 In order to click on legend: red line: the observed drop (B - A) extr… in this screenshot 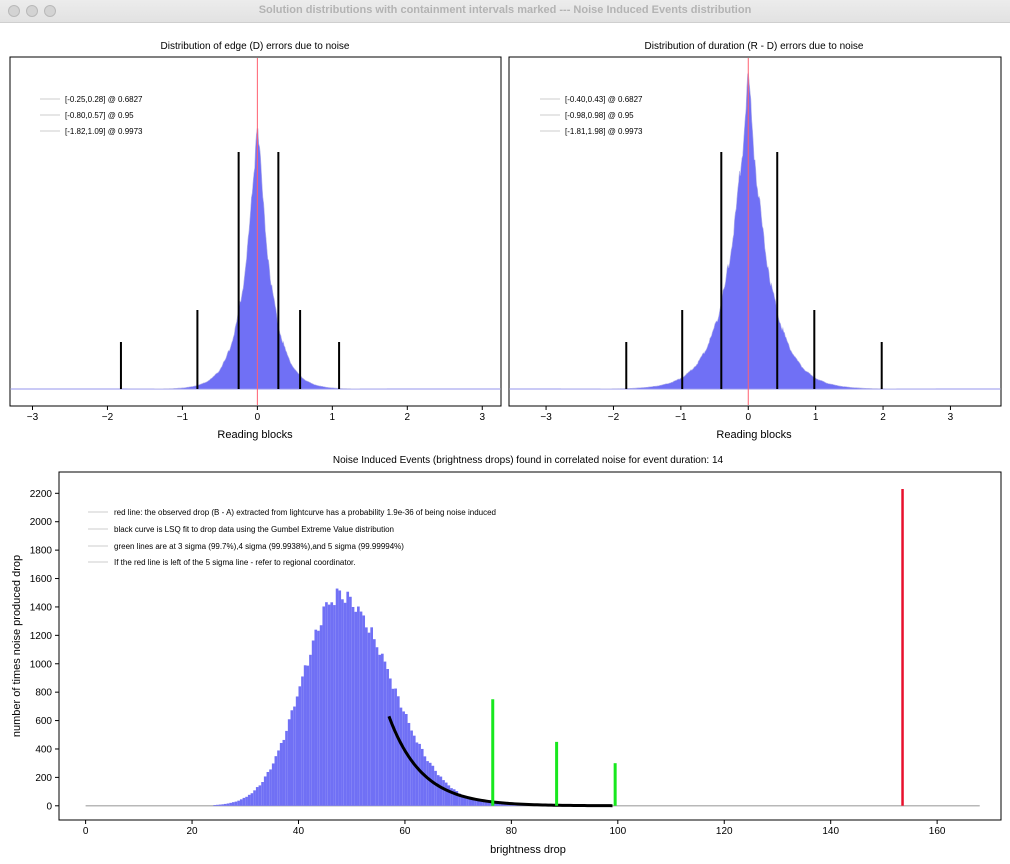, I will do `click(292, 537)`.